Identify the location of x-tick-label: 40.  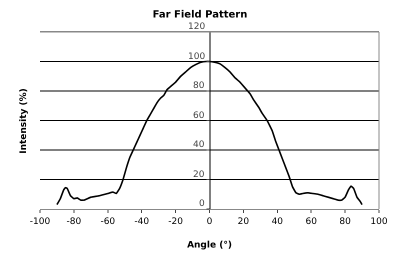
(278, 221).